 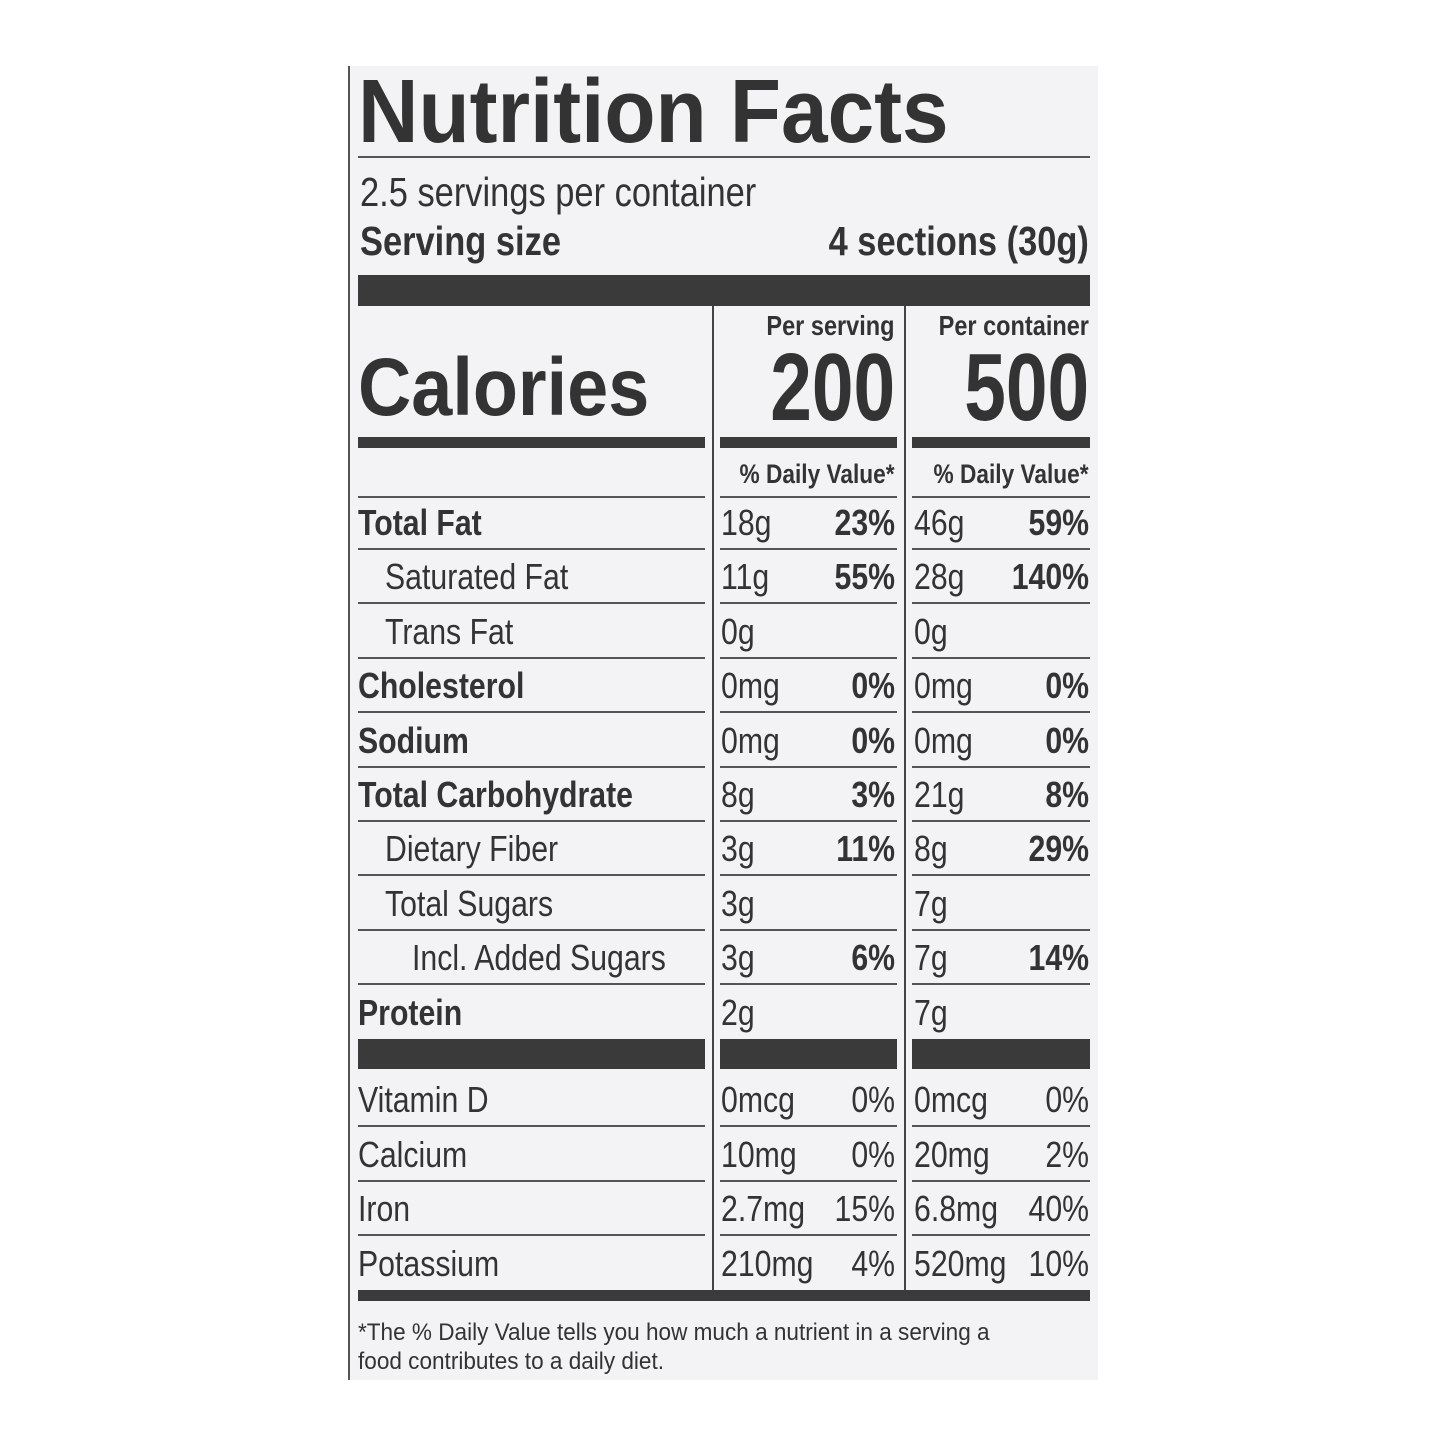 I want to click on serving-amount-text: 3g, so click(x=738, y=849).